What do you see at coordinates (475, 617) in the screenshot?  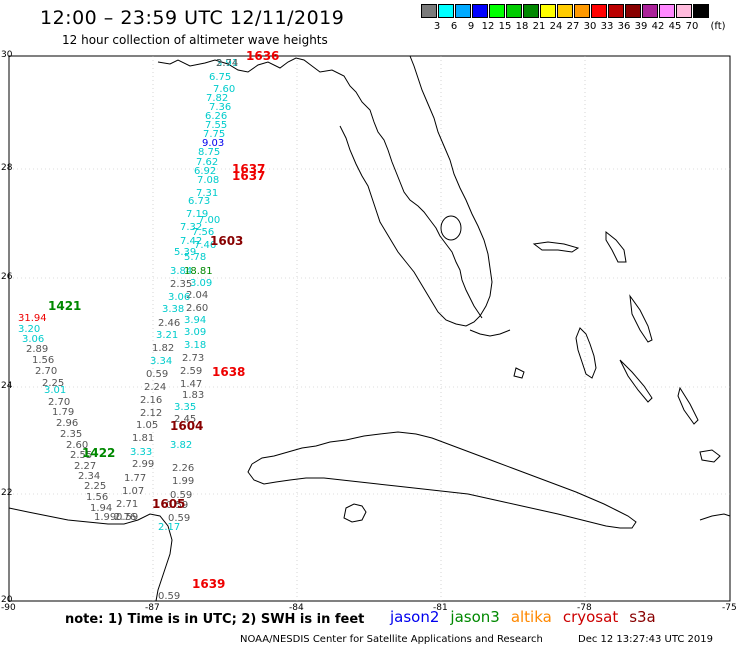 I see `legend-jason3: jason3` at bounding box center [475, 617].